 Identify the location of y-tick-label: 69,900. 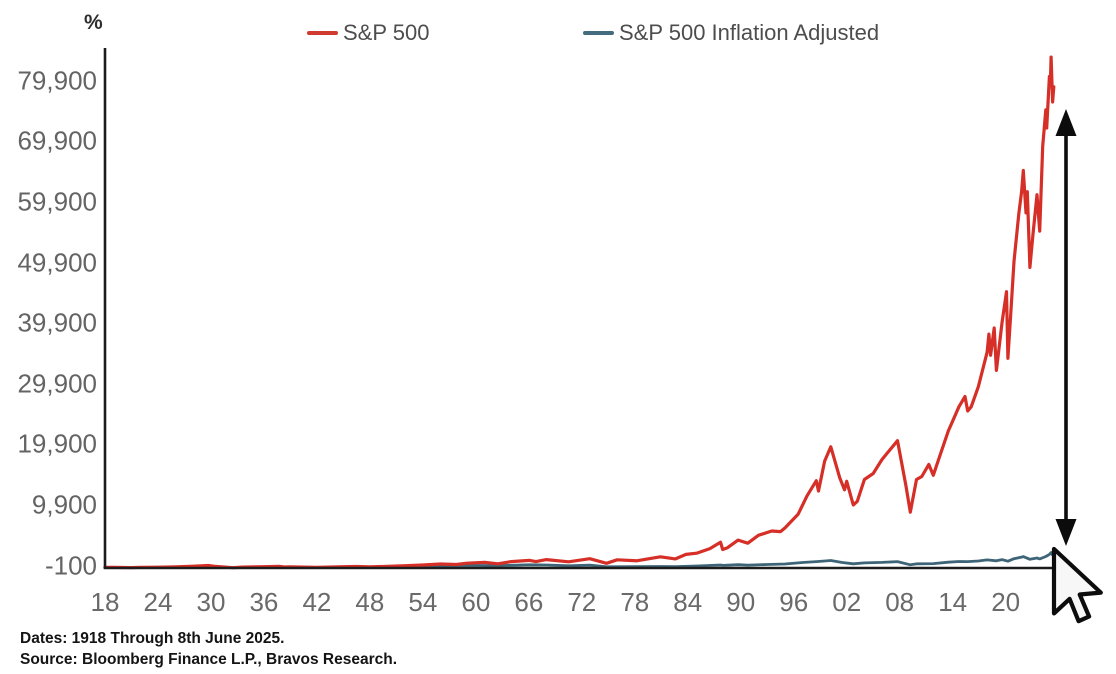
(57, 140).